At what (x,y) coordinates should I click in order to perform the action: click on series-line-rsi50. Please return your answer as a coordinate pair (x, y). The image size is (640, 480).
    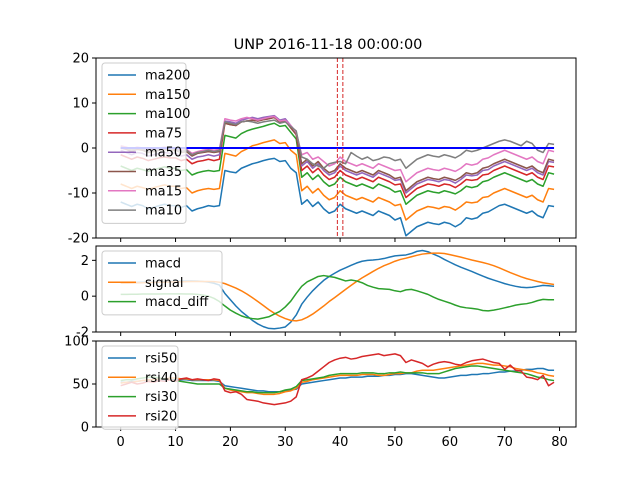
    Looking at the image, I should click on (337, 380).